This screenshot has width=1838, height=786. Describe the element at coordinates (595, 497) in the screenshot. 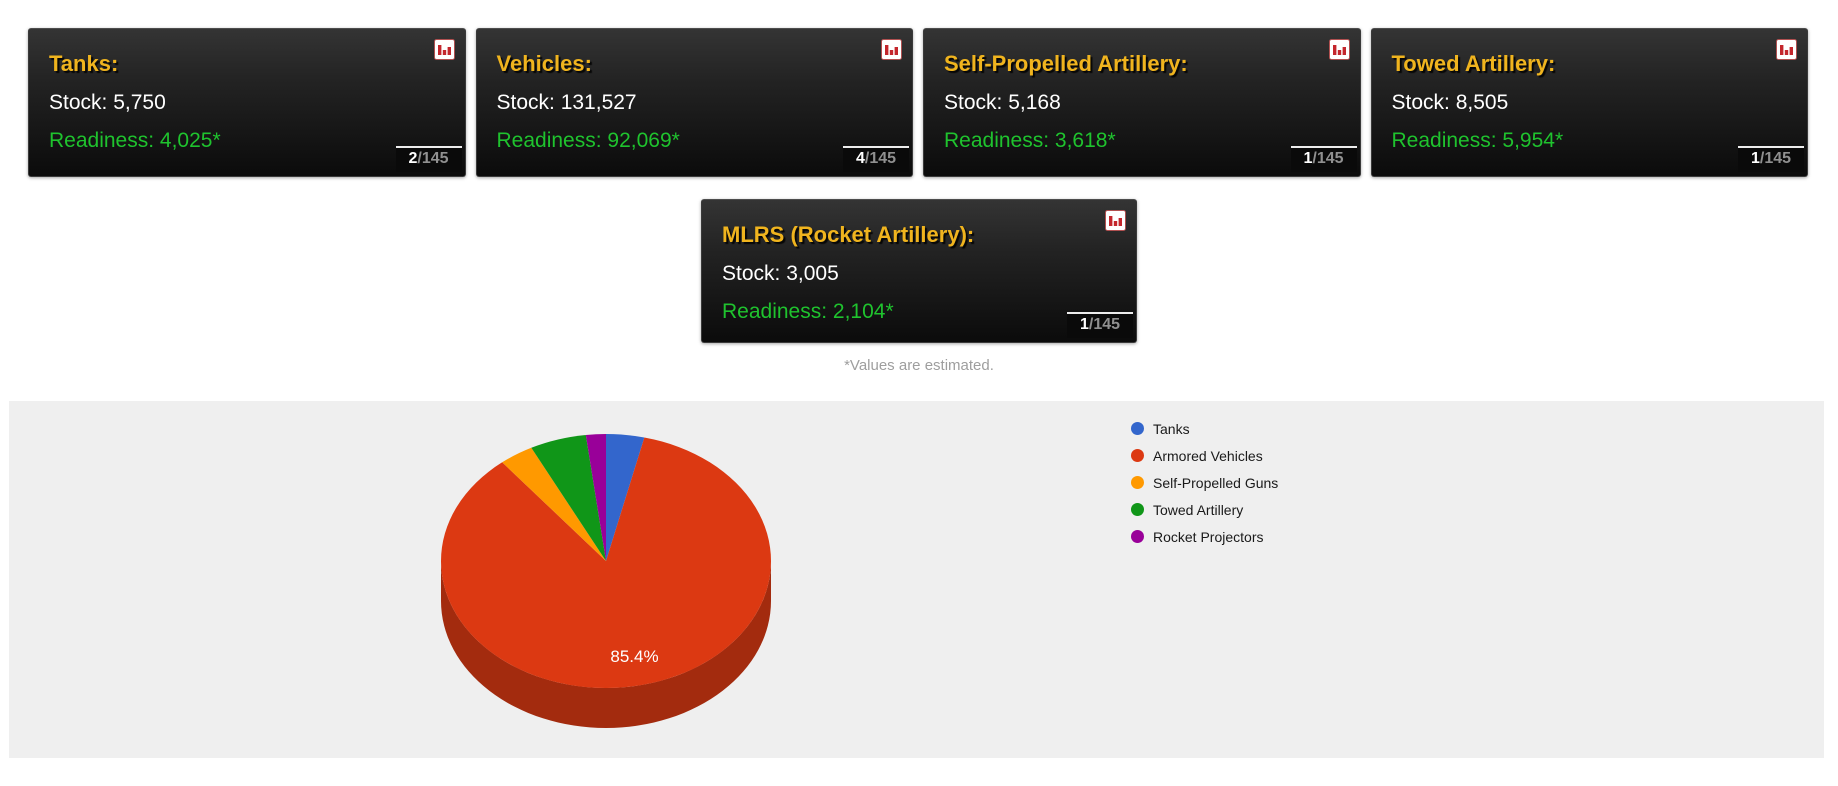

I see `pie-slice-rocket-projectors` at that location.